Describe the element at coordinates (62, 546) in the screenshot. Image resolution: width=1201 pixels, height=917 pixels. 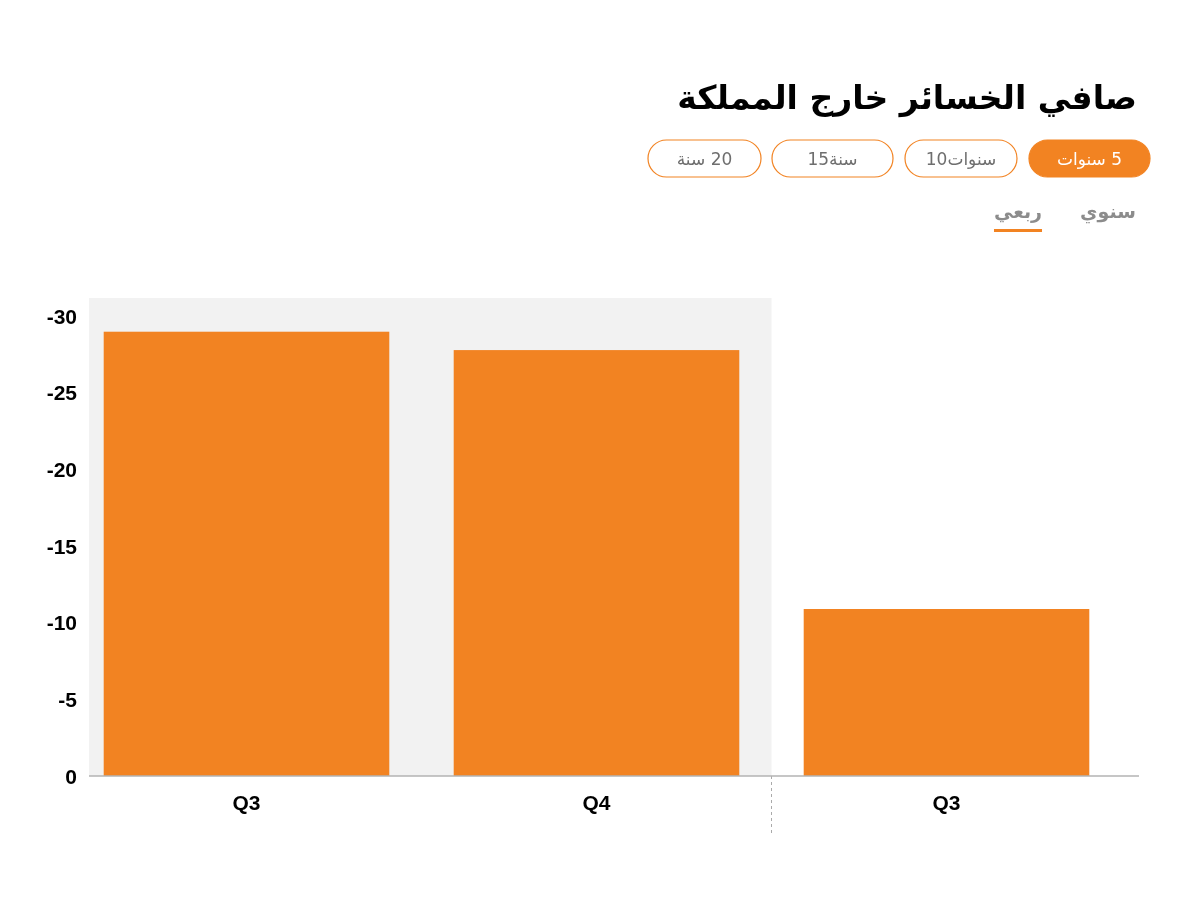
I see `y-tick-label: -15` at that location.